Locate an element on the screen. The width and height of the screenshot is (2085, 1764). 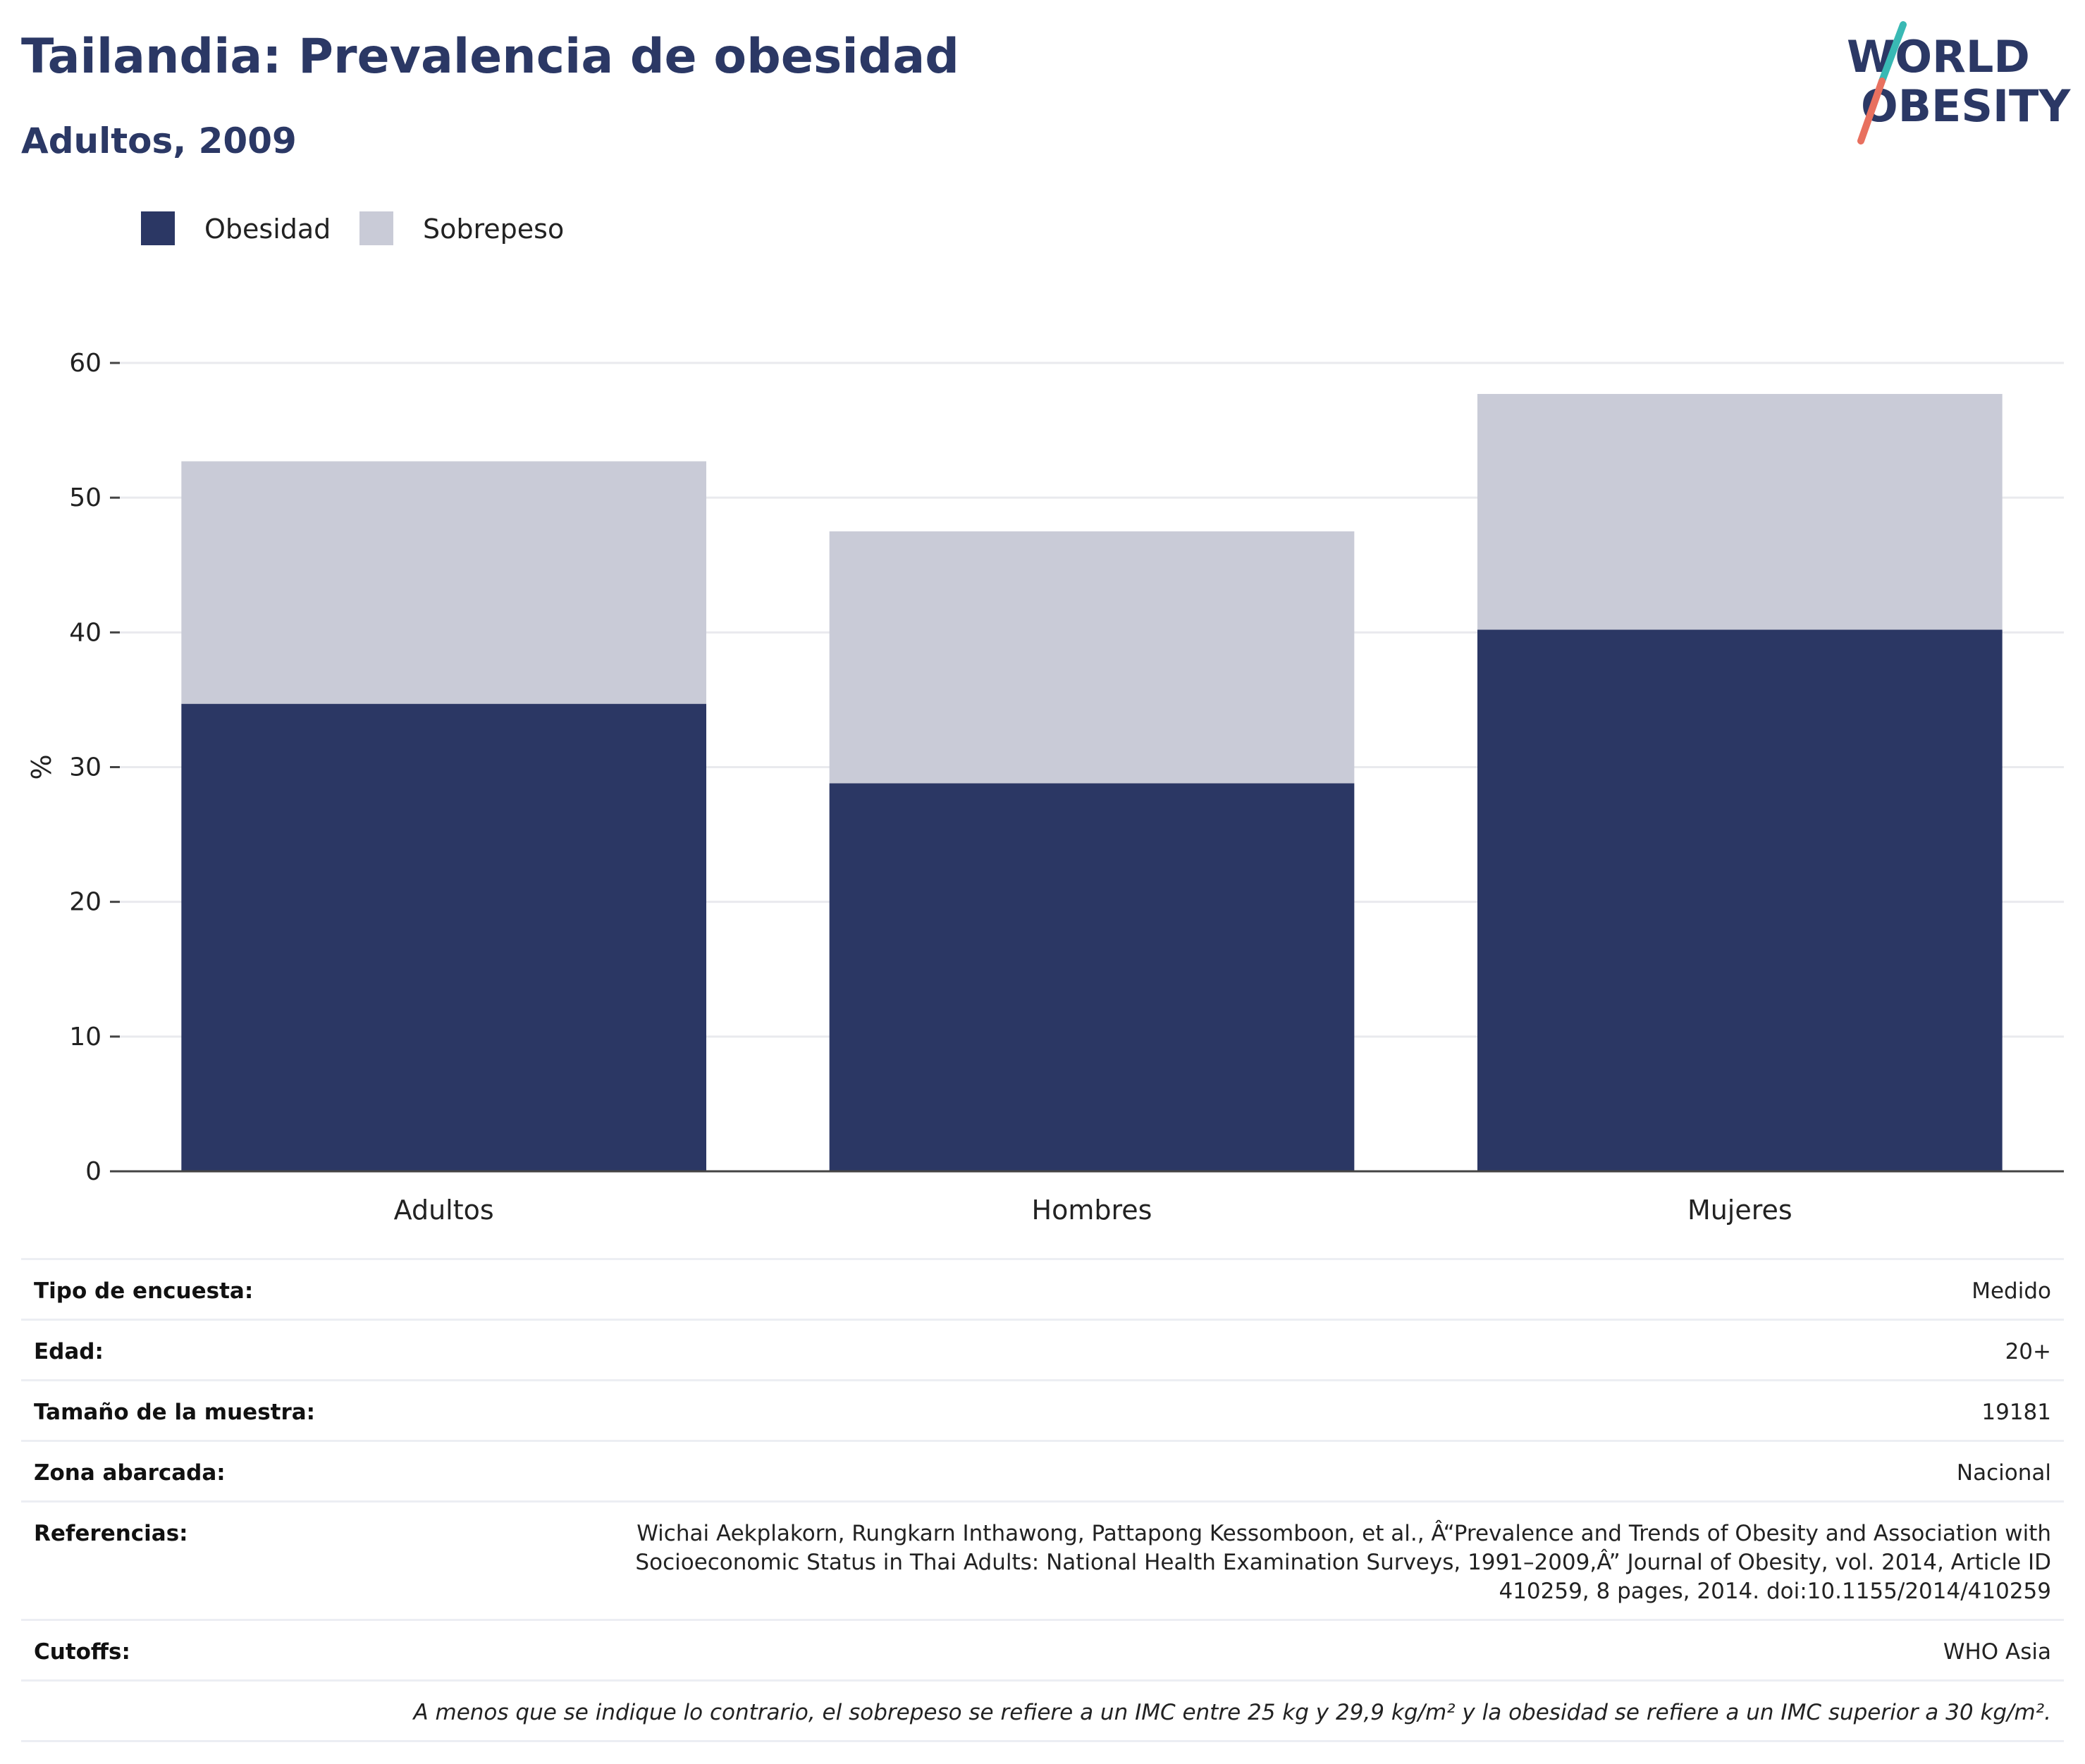
legend-swatch-obesidad is located at coordinates (158, 228).